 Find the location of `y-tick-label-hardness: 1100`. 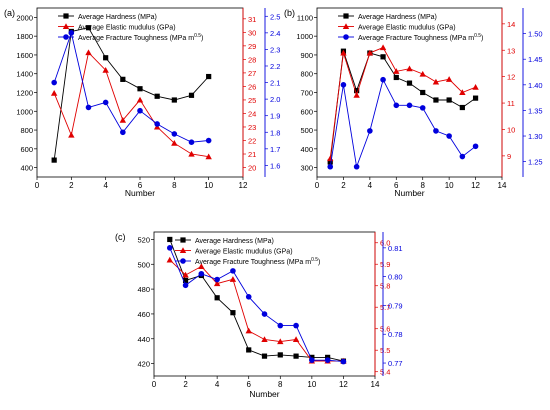

y-tick-label-hardness: 1100 is located at coordinates (305, 17).